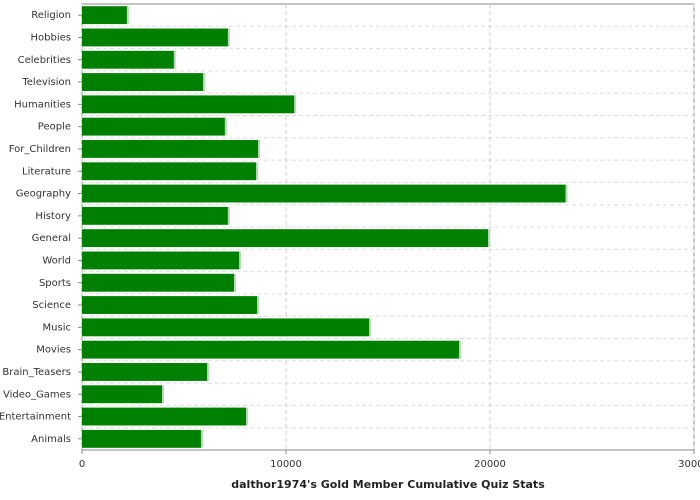  I want to click on x-tick-label: 0, so click(82, 464).